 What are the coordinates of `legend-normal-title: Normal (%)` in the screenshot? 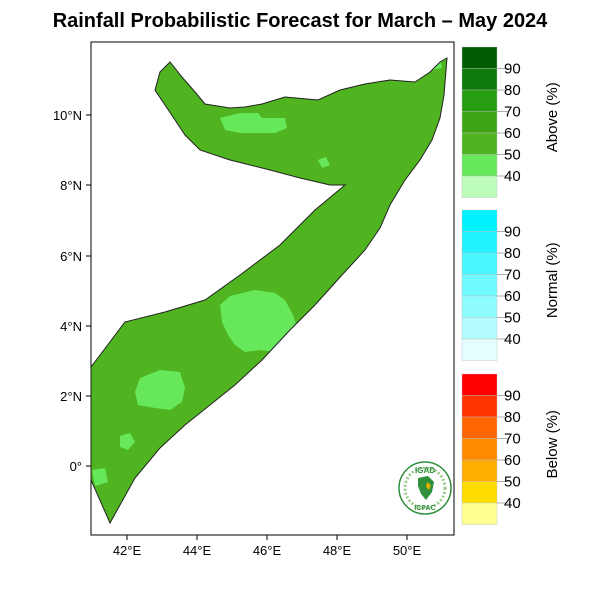 It's located at (552, 280).